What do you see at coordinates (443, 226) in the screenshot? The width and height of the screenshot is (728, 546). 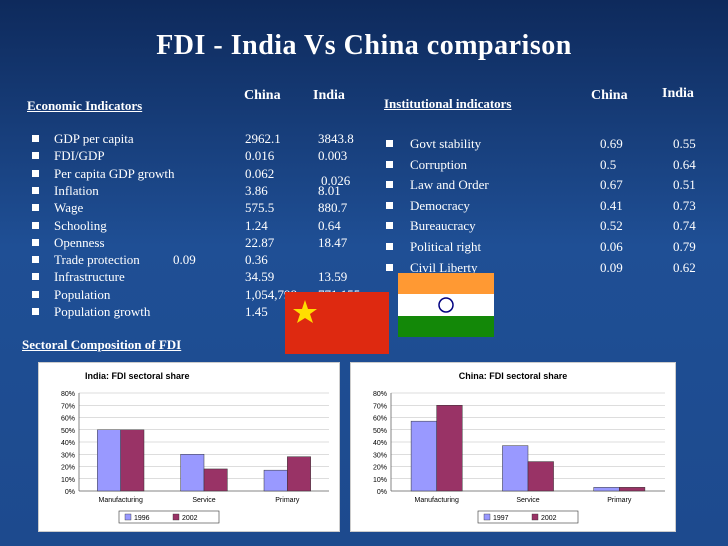 I see `institutional-row-label: Bureaucracy` at bounding box center [443, 226].